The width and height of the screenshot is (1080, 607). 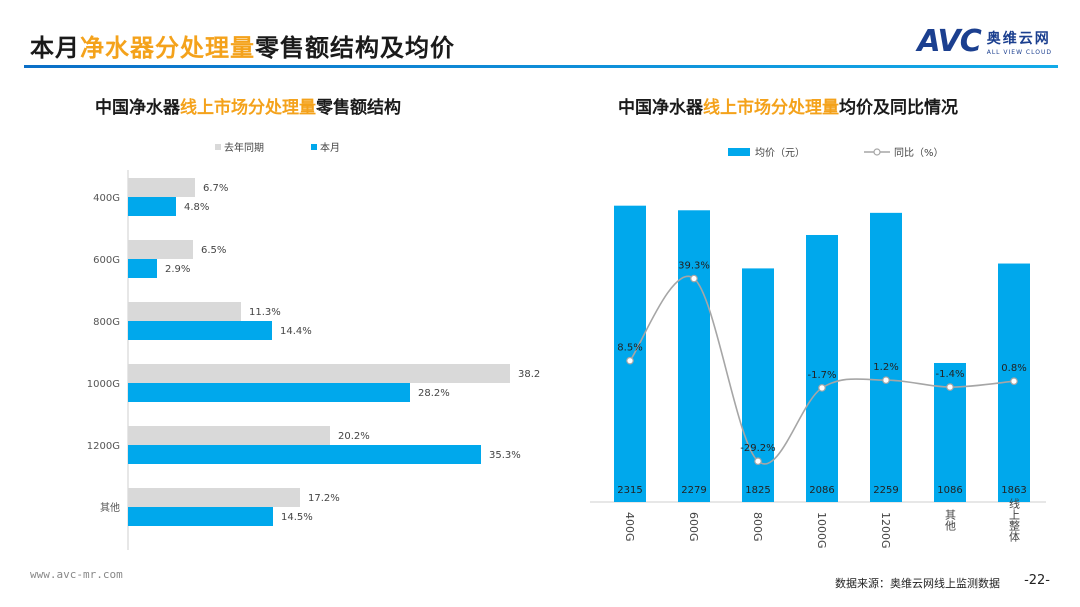 What do you see at coordinates (196, 207) in the screenshot?
I see `left-bar-label: 4.8%` at bounding box center [196, 207].